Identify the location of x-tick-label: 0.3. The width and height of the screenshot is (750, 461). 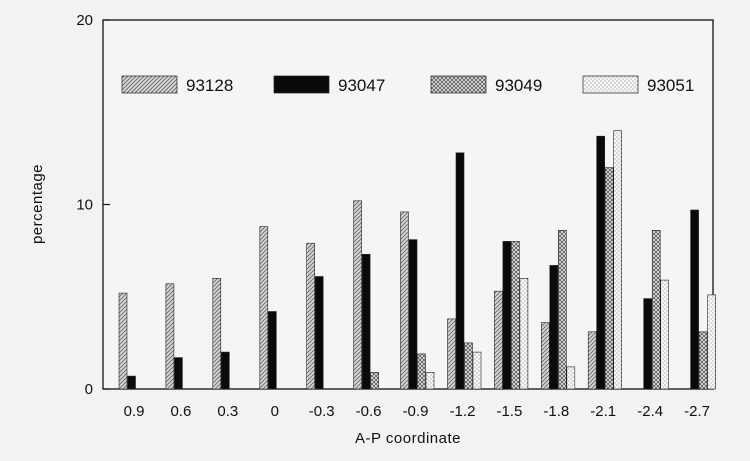
(227, 411).